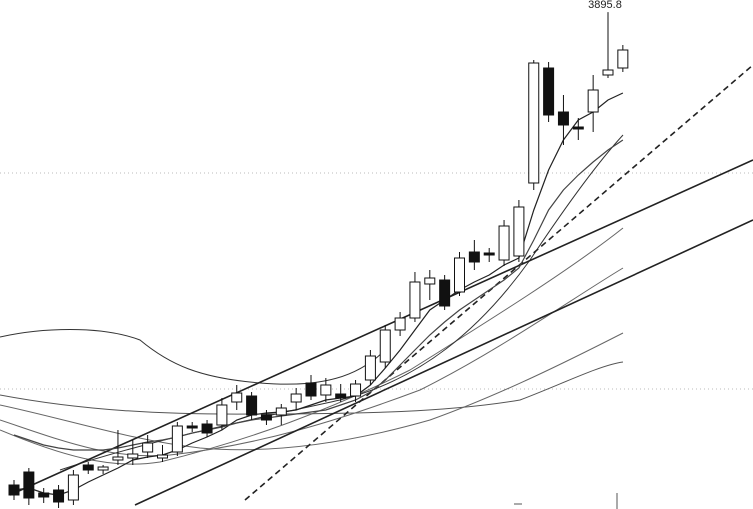 This screenshot has height=509, width=753. I want to click on band-curve, so click(195, 357).